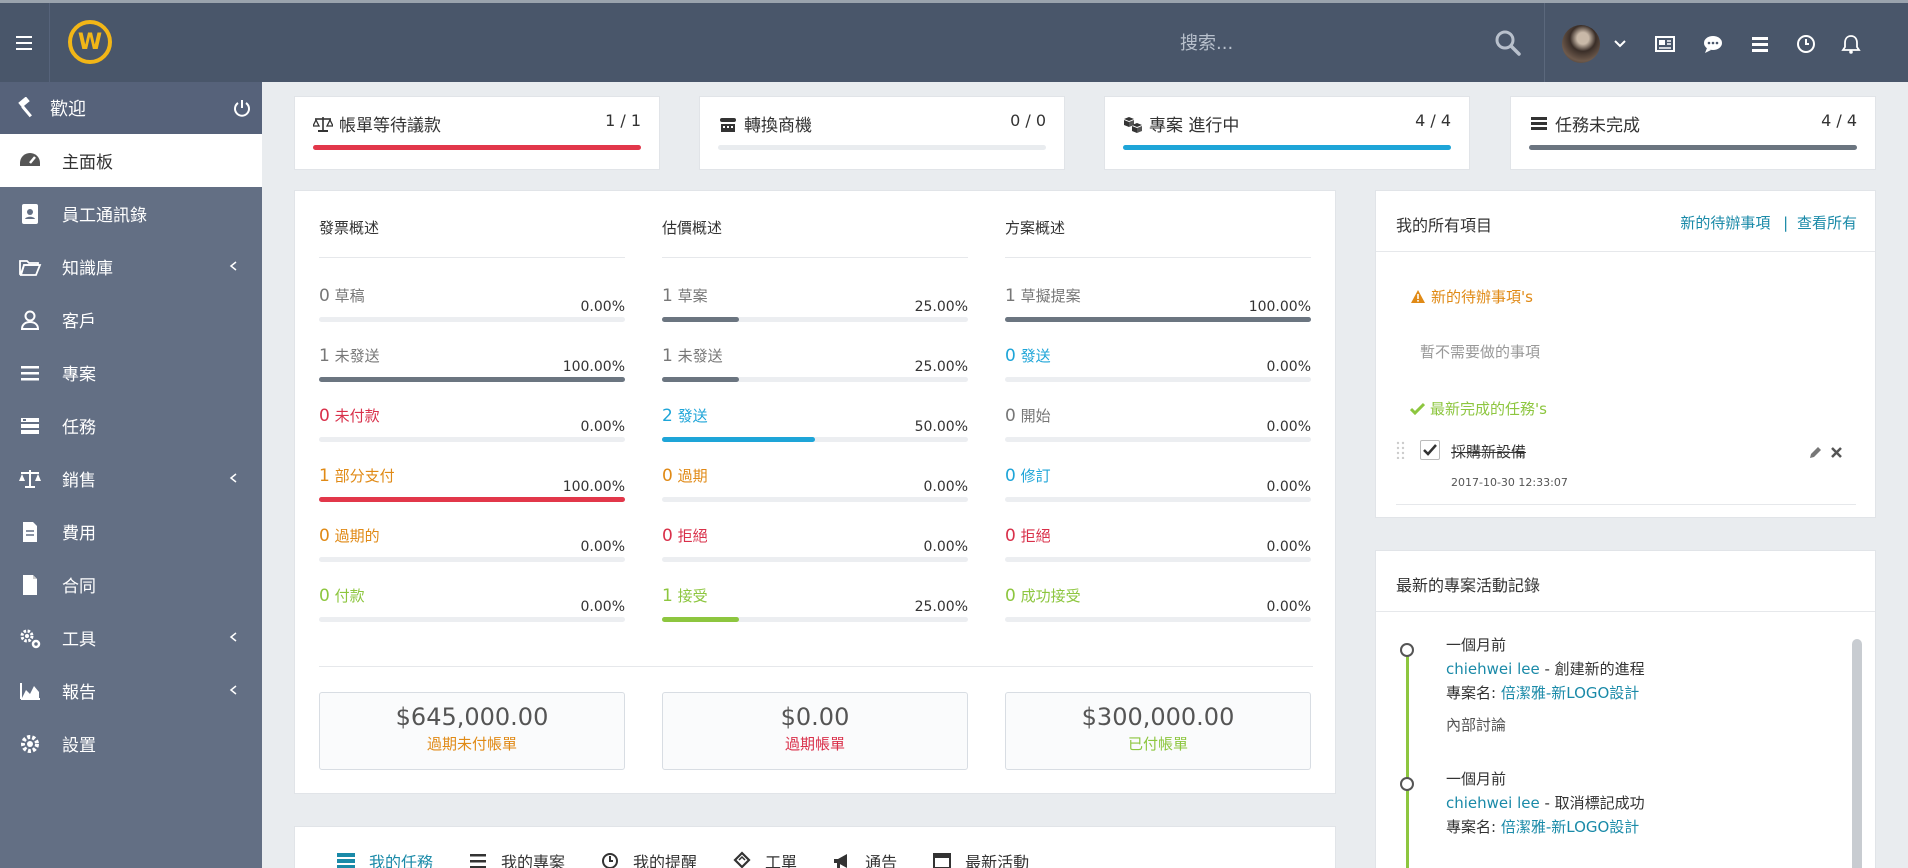  What do you see at coordinates (1158, 425) in the screenshot?
I see `overview-item: 0 開始 0.00%` at bounding box center [1158, 425].